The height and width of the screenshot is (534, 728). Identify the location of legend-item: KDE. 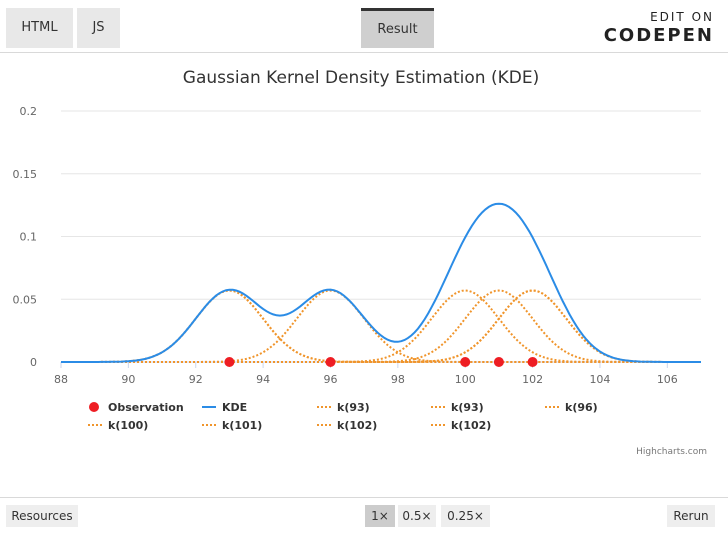
(224, 407).